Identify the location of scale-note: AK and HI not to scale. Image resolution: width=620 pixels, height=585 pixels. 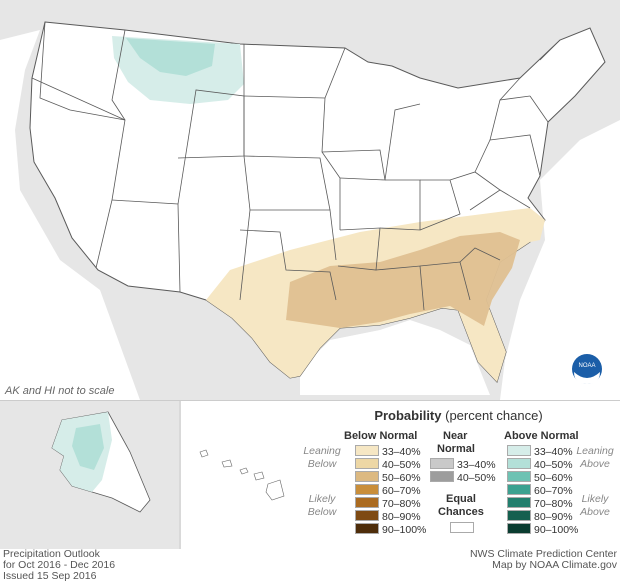
(60, 391).